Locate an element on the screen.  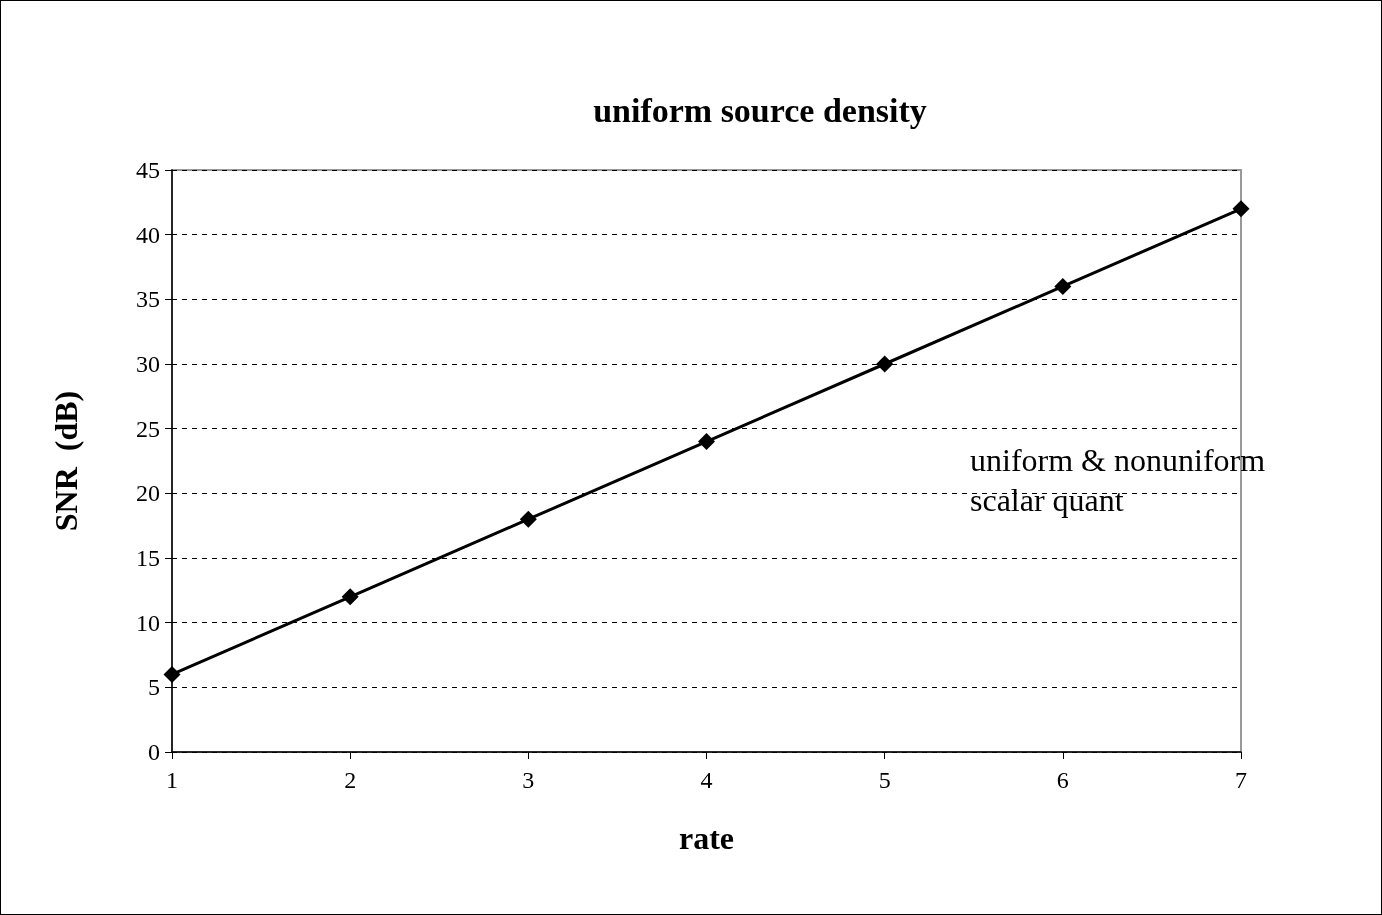
y-tick-label: 40 is located at coordinates (148, 234).